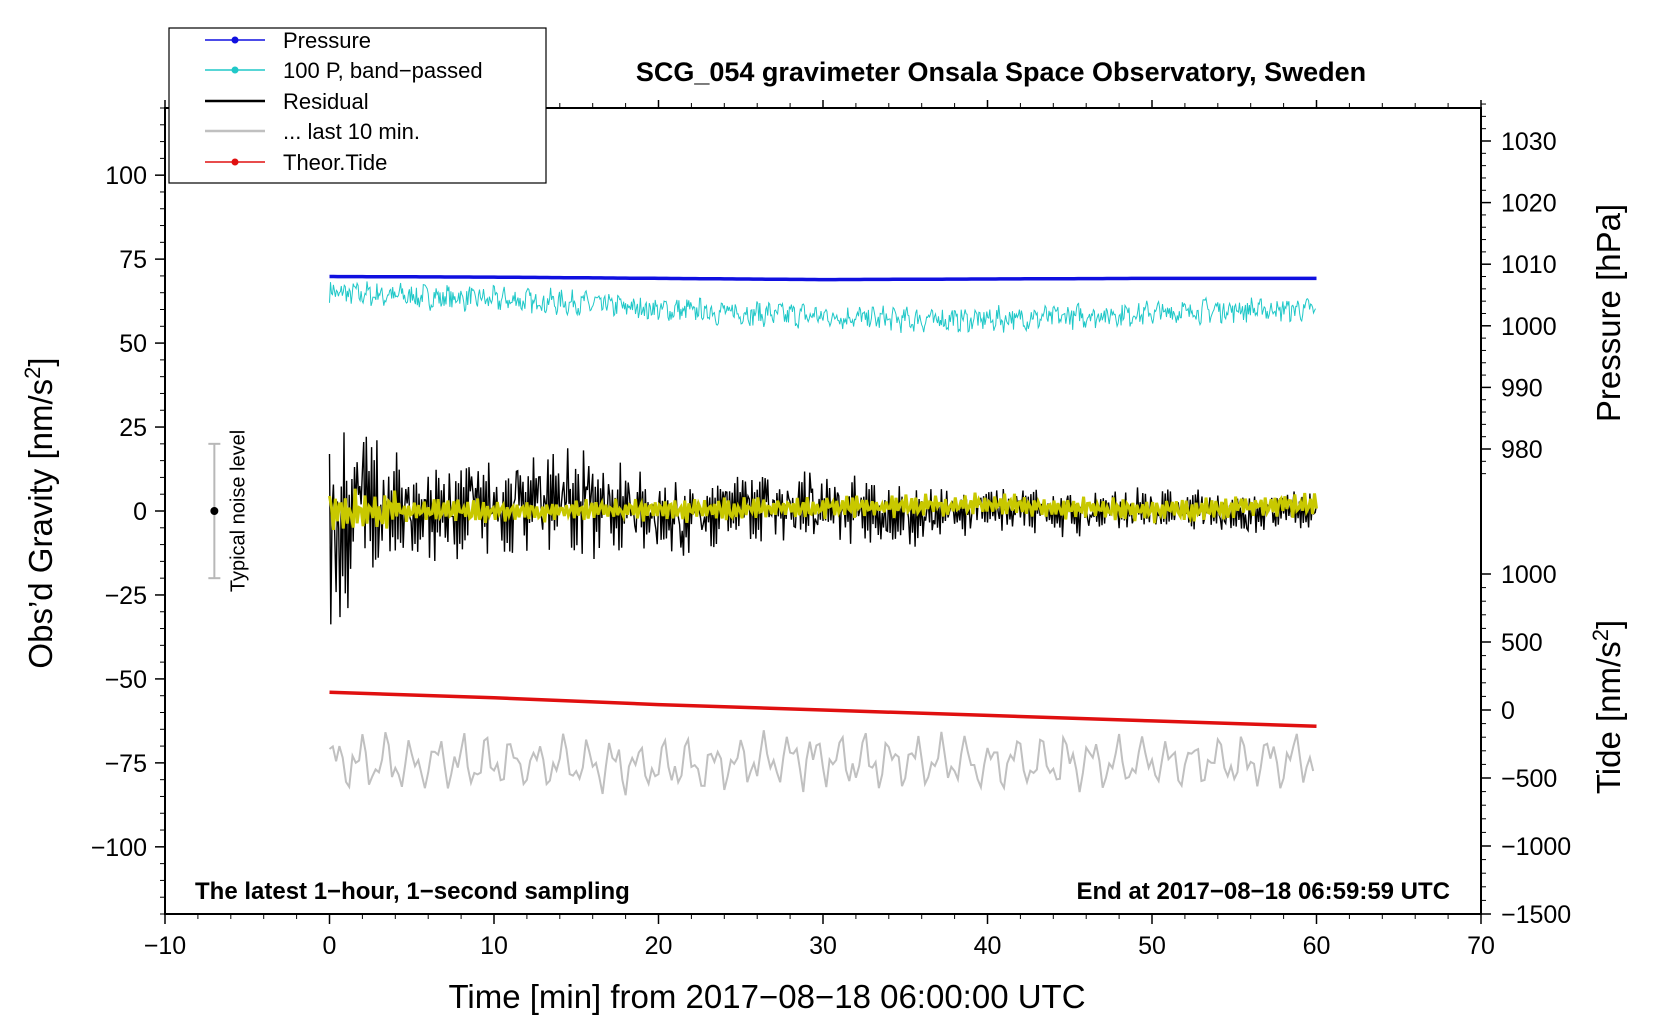  I want to click on legend-item-residual: Residual, so click(287, 101).